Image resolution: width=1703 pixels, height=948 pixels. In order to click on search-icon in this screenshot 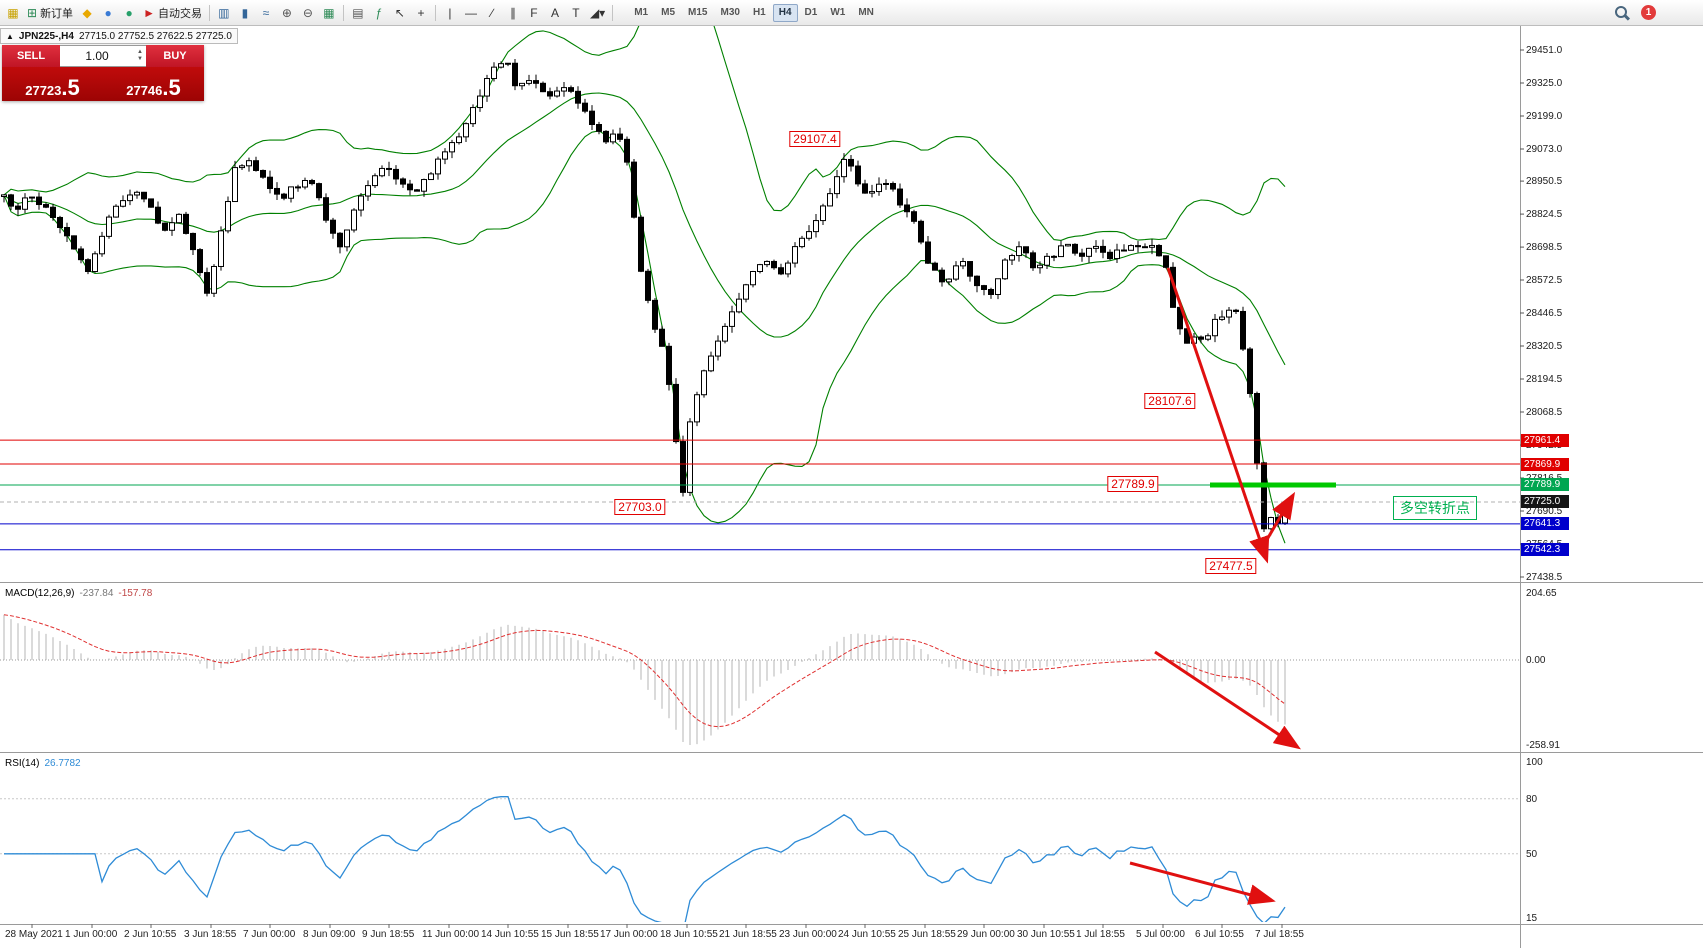, I will do `click(1622, 13)`.